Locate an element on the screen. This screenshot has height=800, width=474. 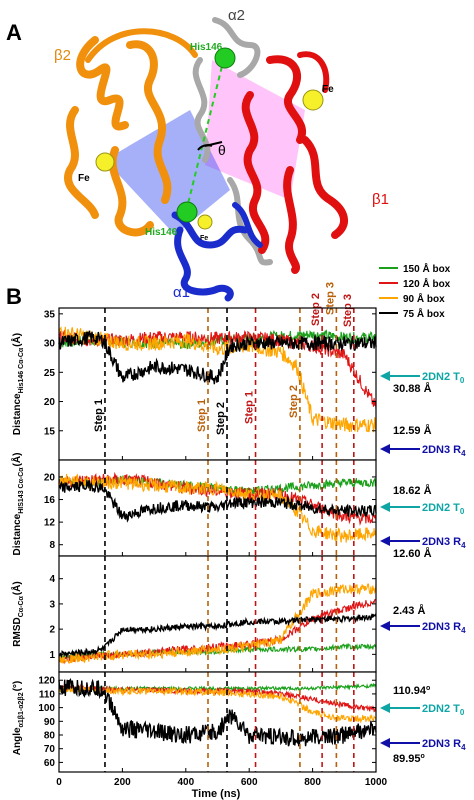
xtick-label-2: 400 is located at coordinates (185, 782).